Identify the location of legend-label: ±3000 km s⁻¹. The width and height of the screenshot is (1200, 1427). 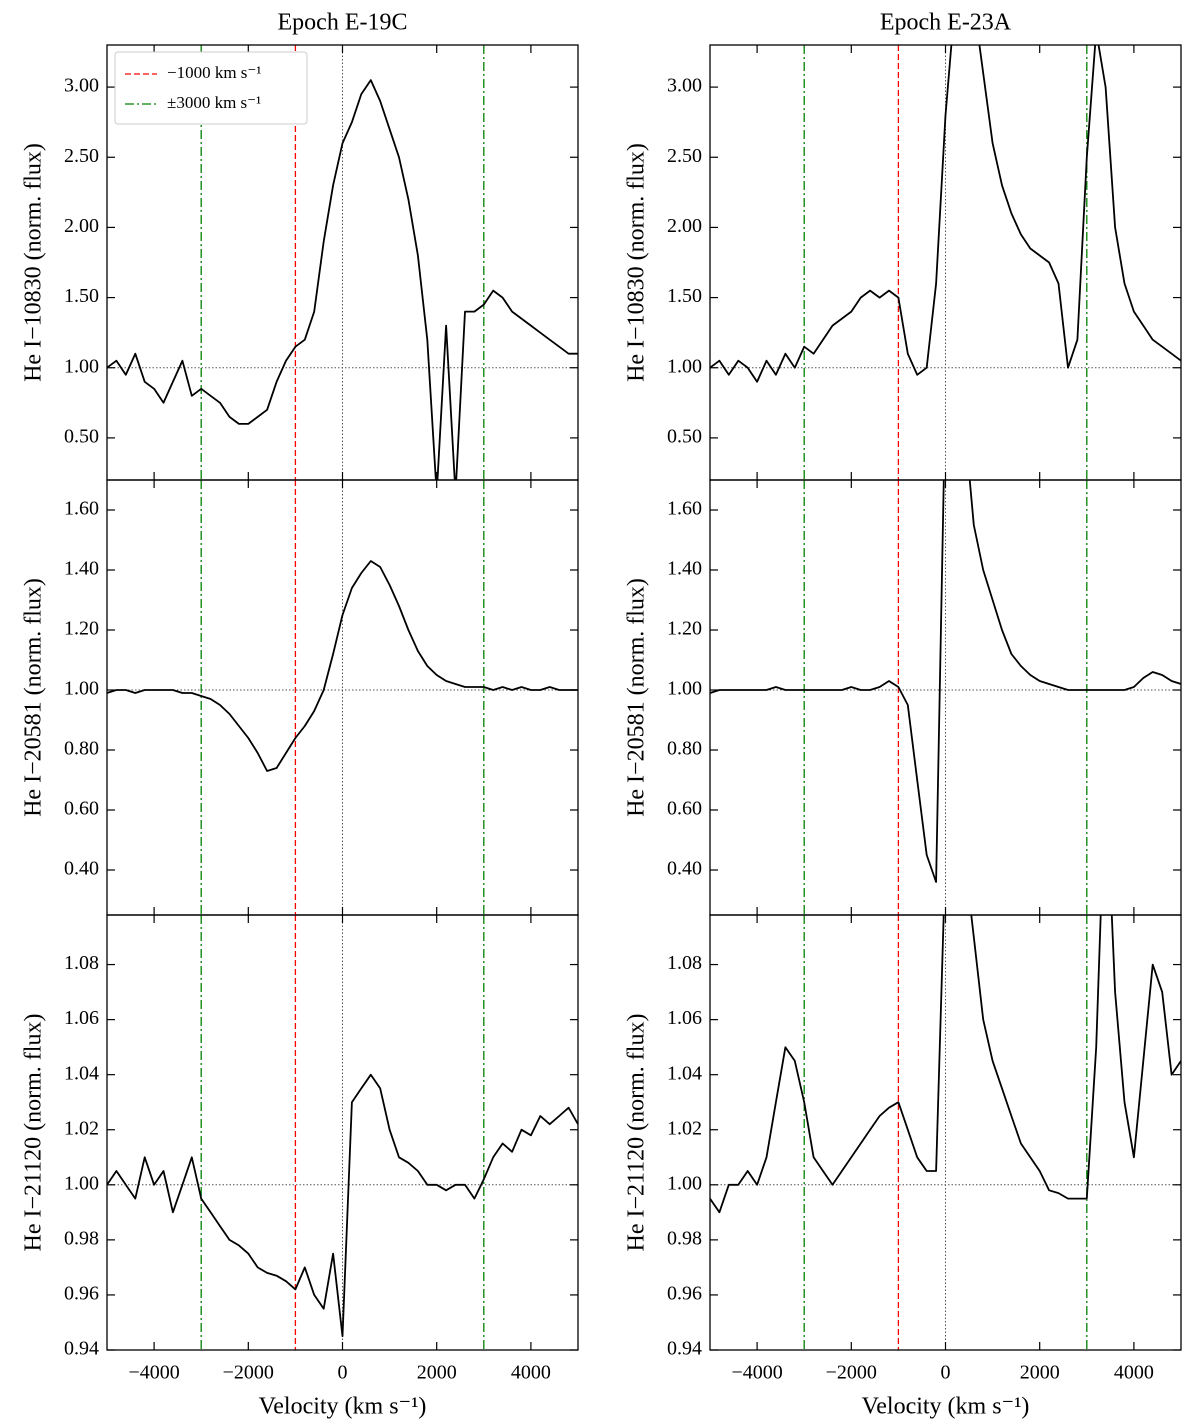
(214, 102).